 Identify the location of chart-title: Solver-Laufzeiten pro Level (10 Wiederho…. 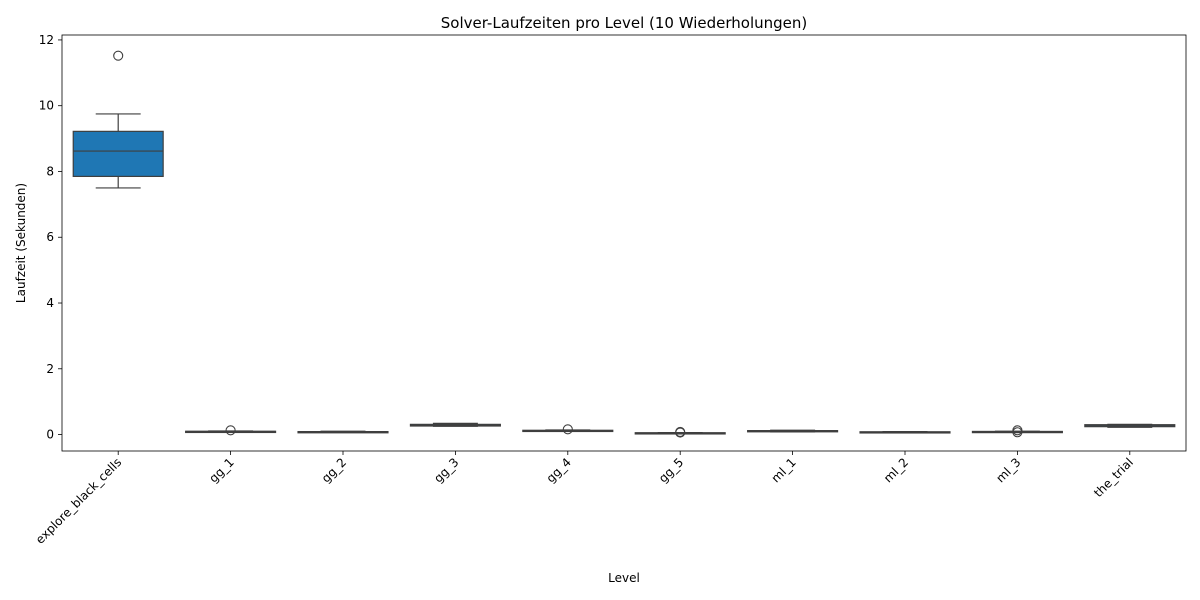
(624, 23).